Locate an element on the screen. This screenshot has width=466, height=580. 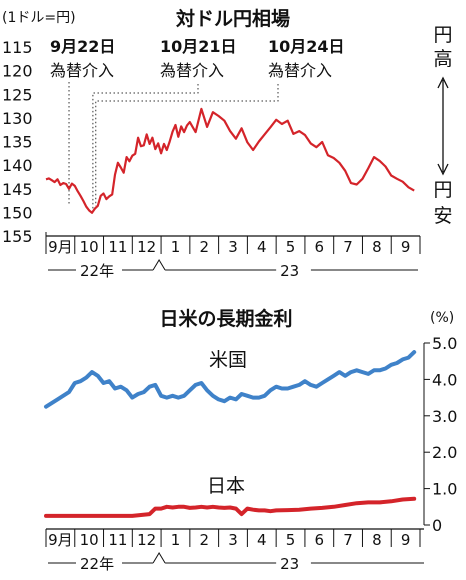
fx-right-bottom-label-1: 円 is located at coordinates (442, 190).